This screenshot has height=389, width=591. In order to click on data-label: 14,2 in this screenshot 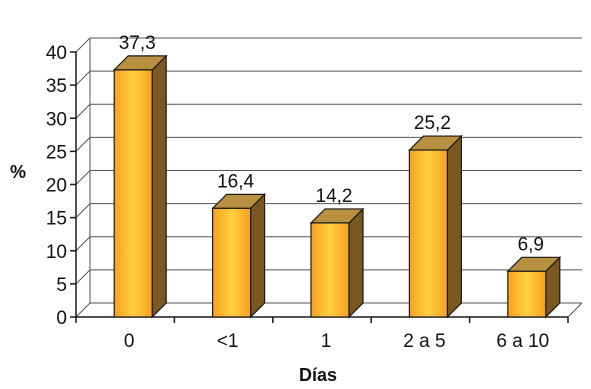, I will do `click(334, 196)`.